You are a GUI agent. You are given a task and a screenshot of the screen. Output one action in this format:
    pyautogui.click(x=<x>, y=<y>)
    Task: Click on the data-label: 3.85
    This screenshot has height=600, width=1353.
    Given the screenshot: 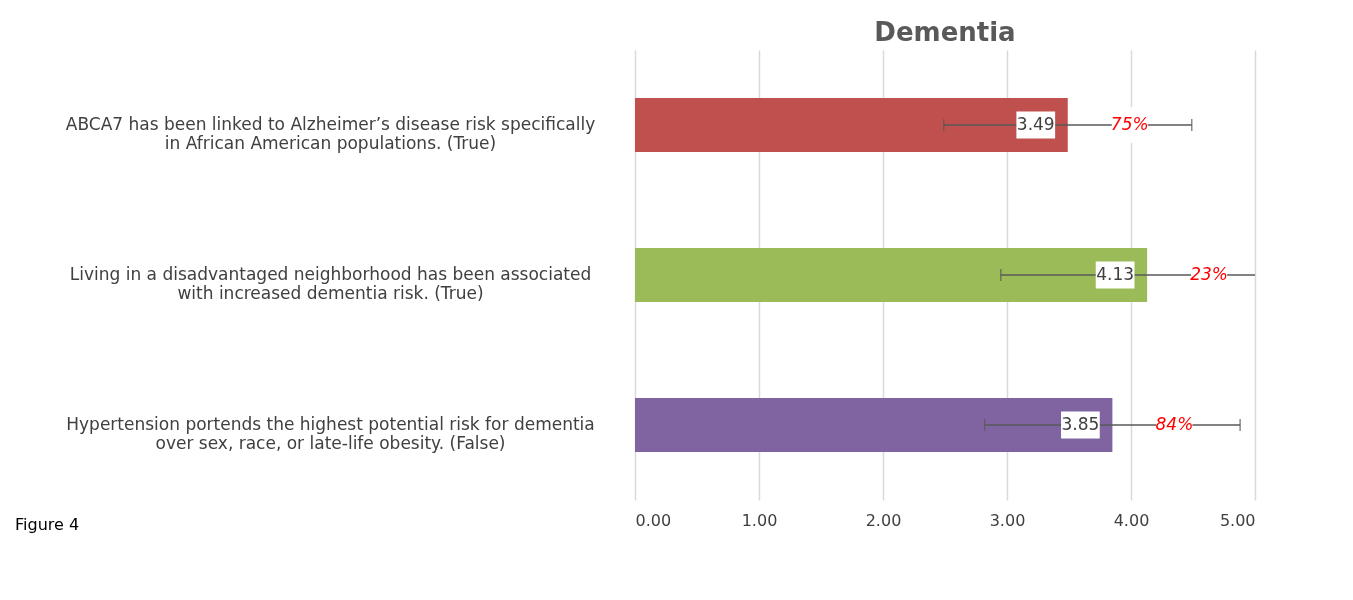 What is the action you would take?
    pyautogui.click(x=1080, y=424)
    